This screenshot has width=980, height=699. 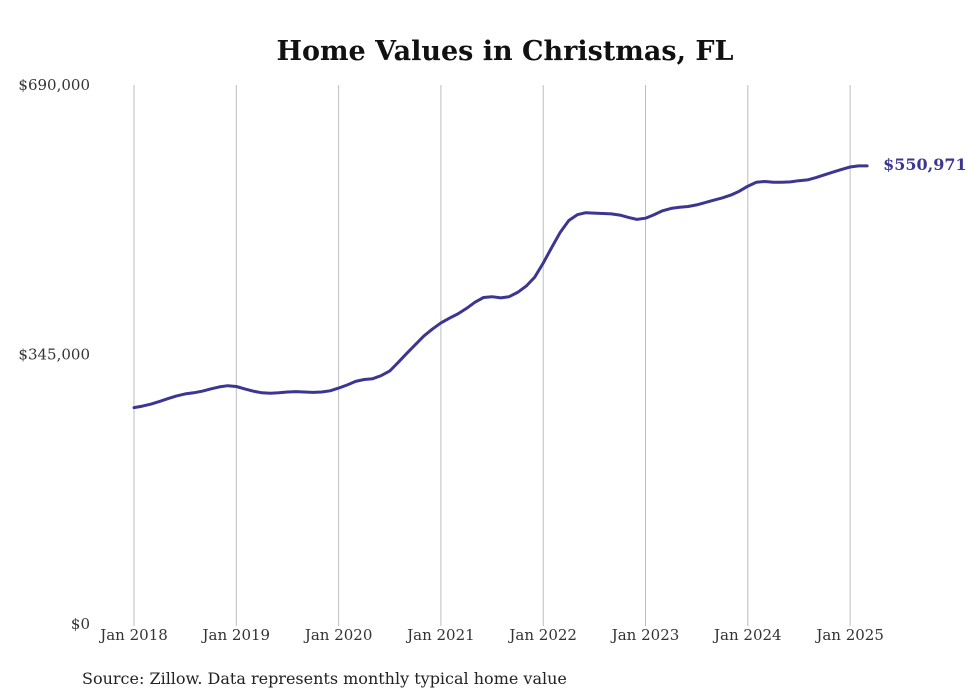 What do you see at coordinates (236, 635) in the screenshot?
I see `x-tick-label: Jan 2019` at bounding box center [236, 635].